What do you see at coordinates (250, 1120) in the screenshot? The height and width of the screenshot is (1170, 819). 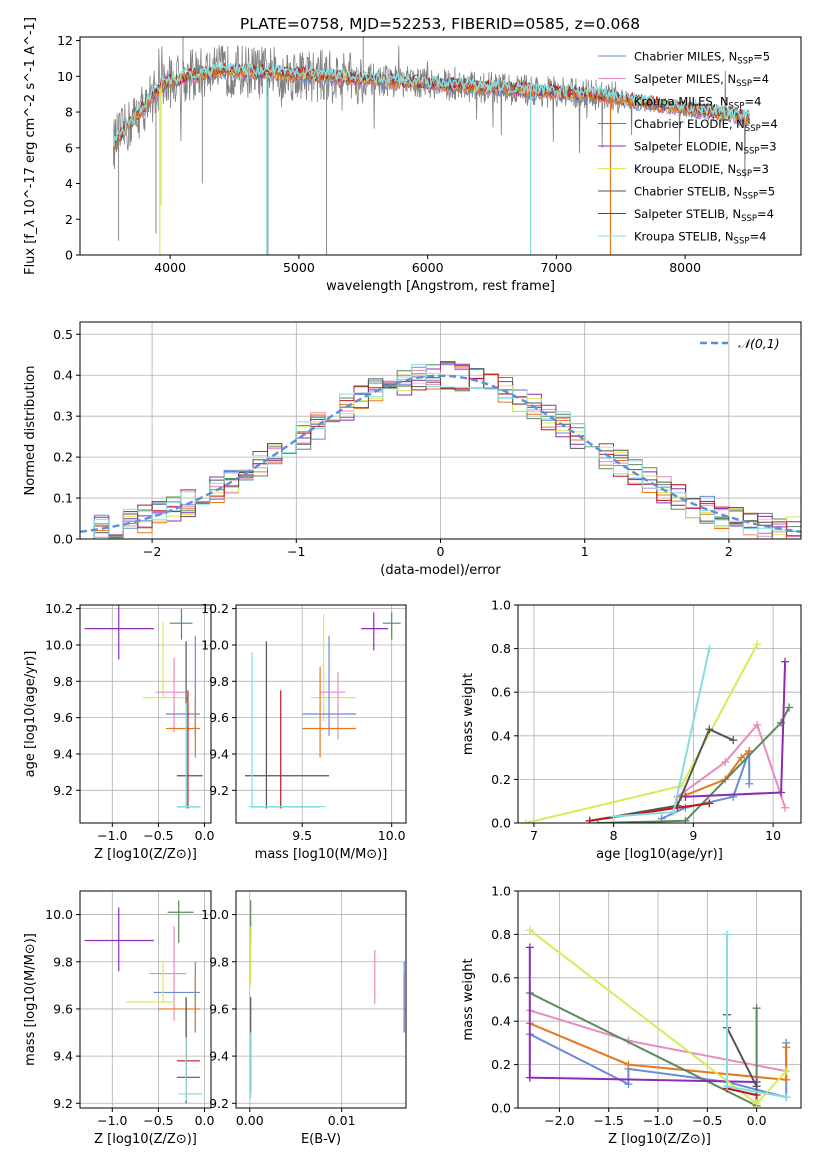 I see `x-tick-label: 0.00` at bounding box center [250, 1120].